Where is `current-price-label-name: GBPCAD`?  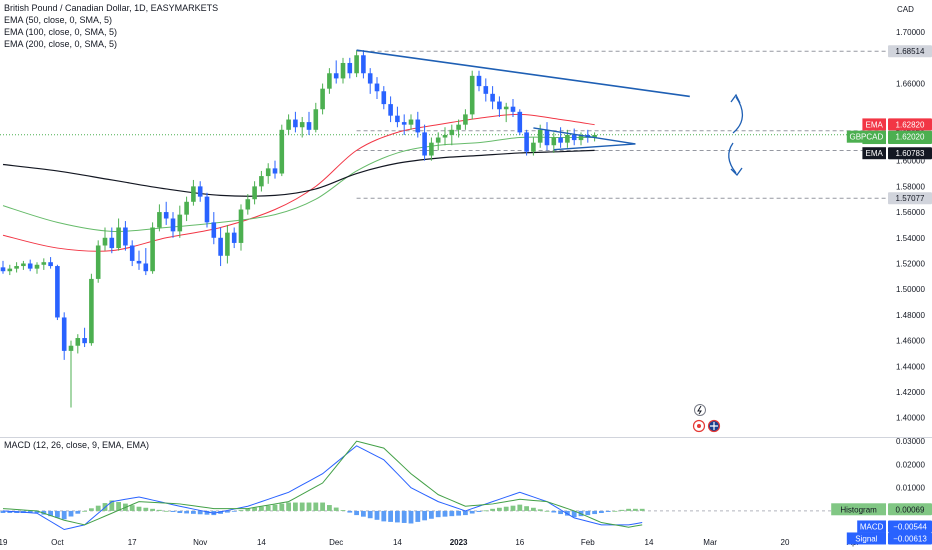
current-price-label-name: GBPCAD is located at coordinates (867, 137).